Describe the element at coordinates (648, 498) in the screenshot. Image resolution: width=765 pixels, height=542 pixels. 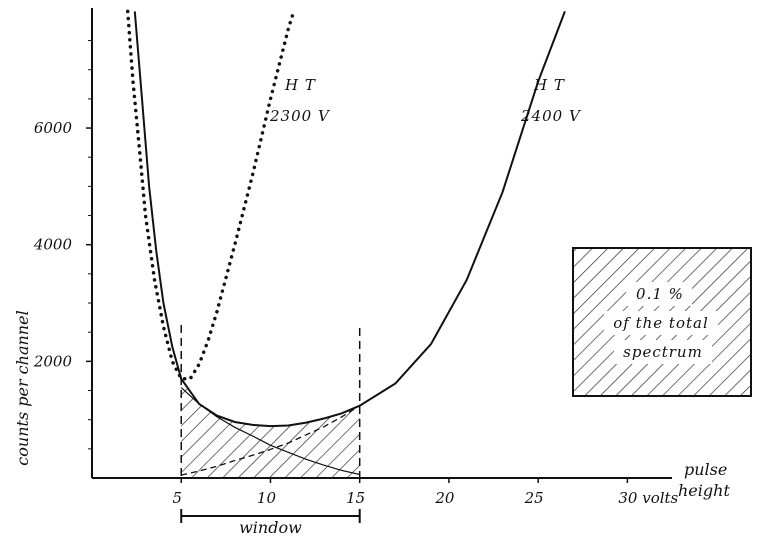
I see `x-tick-label: 30 volts` at that location.